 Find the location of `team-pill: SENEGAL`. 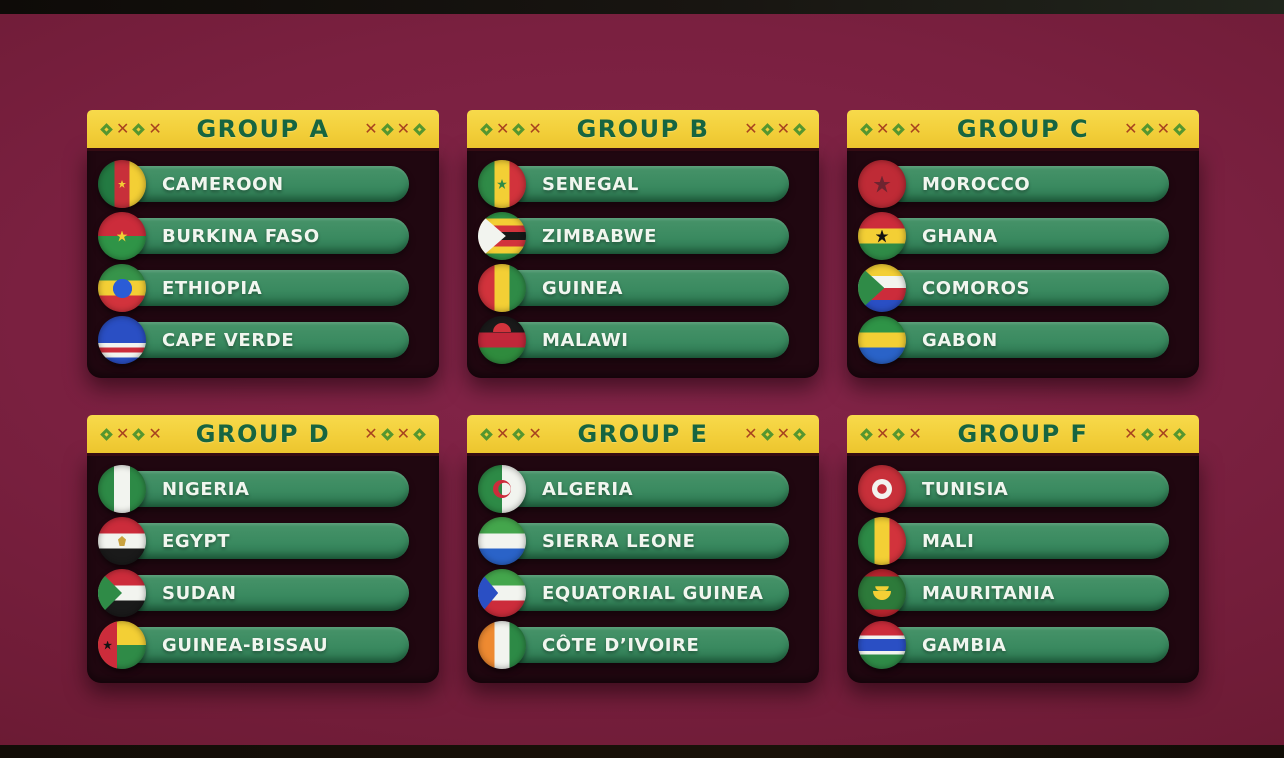

team-pill: SENEGAL is located at coordinates (639, 184).